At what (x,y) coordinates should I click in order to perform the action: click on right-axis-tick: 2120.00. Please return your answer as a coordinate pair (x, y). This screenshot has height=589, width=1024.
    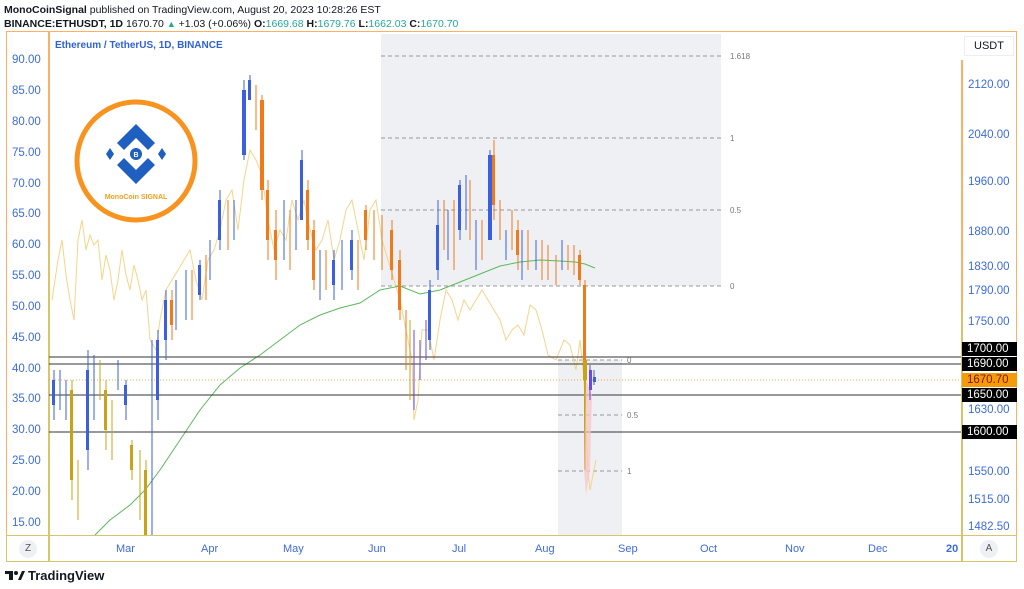
    Looking at the image, I should click on (989, 85).